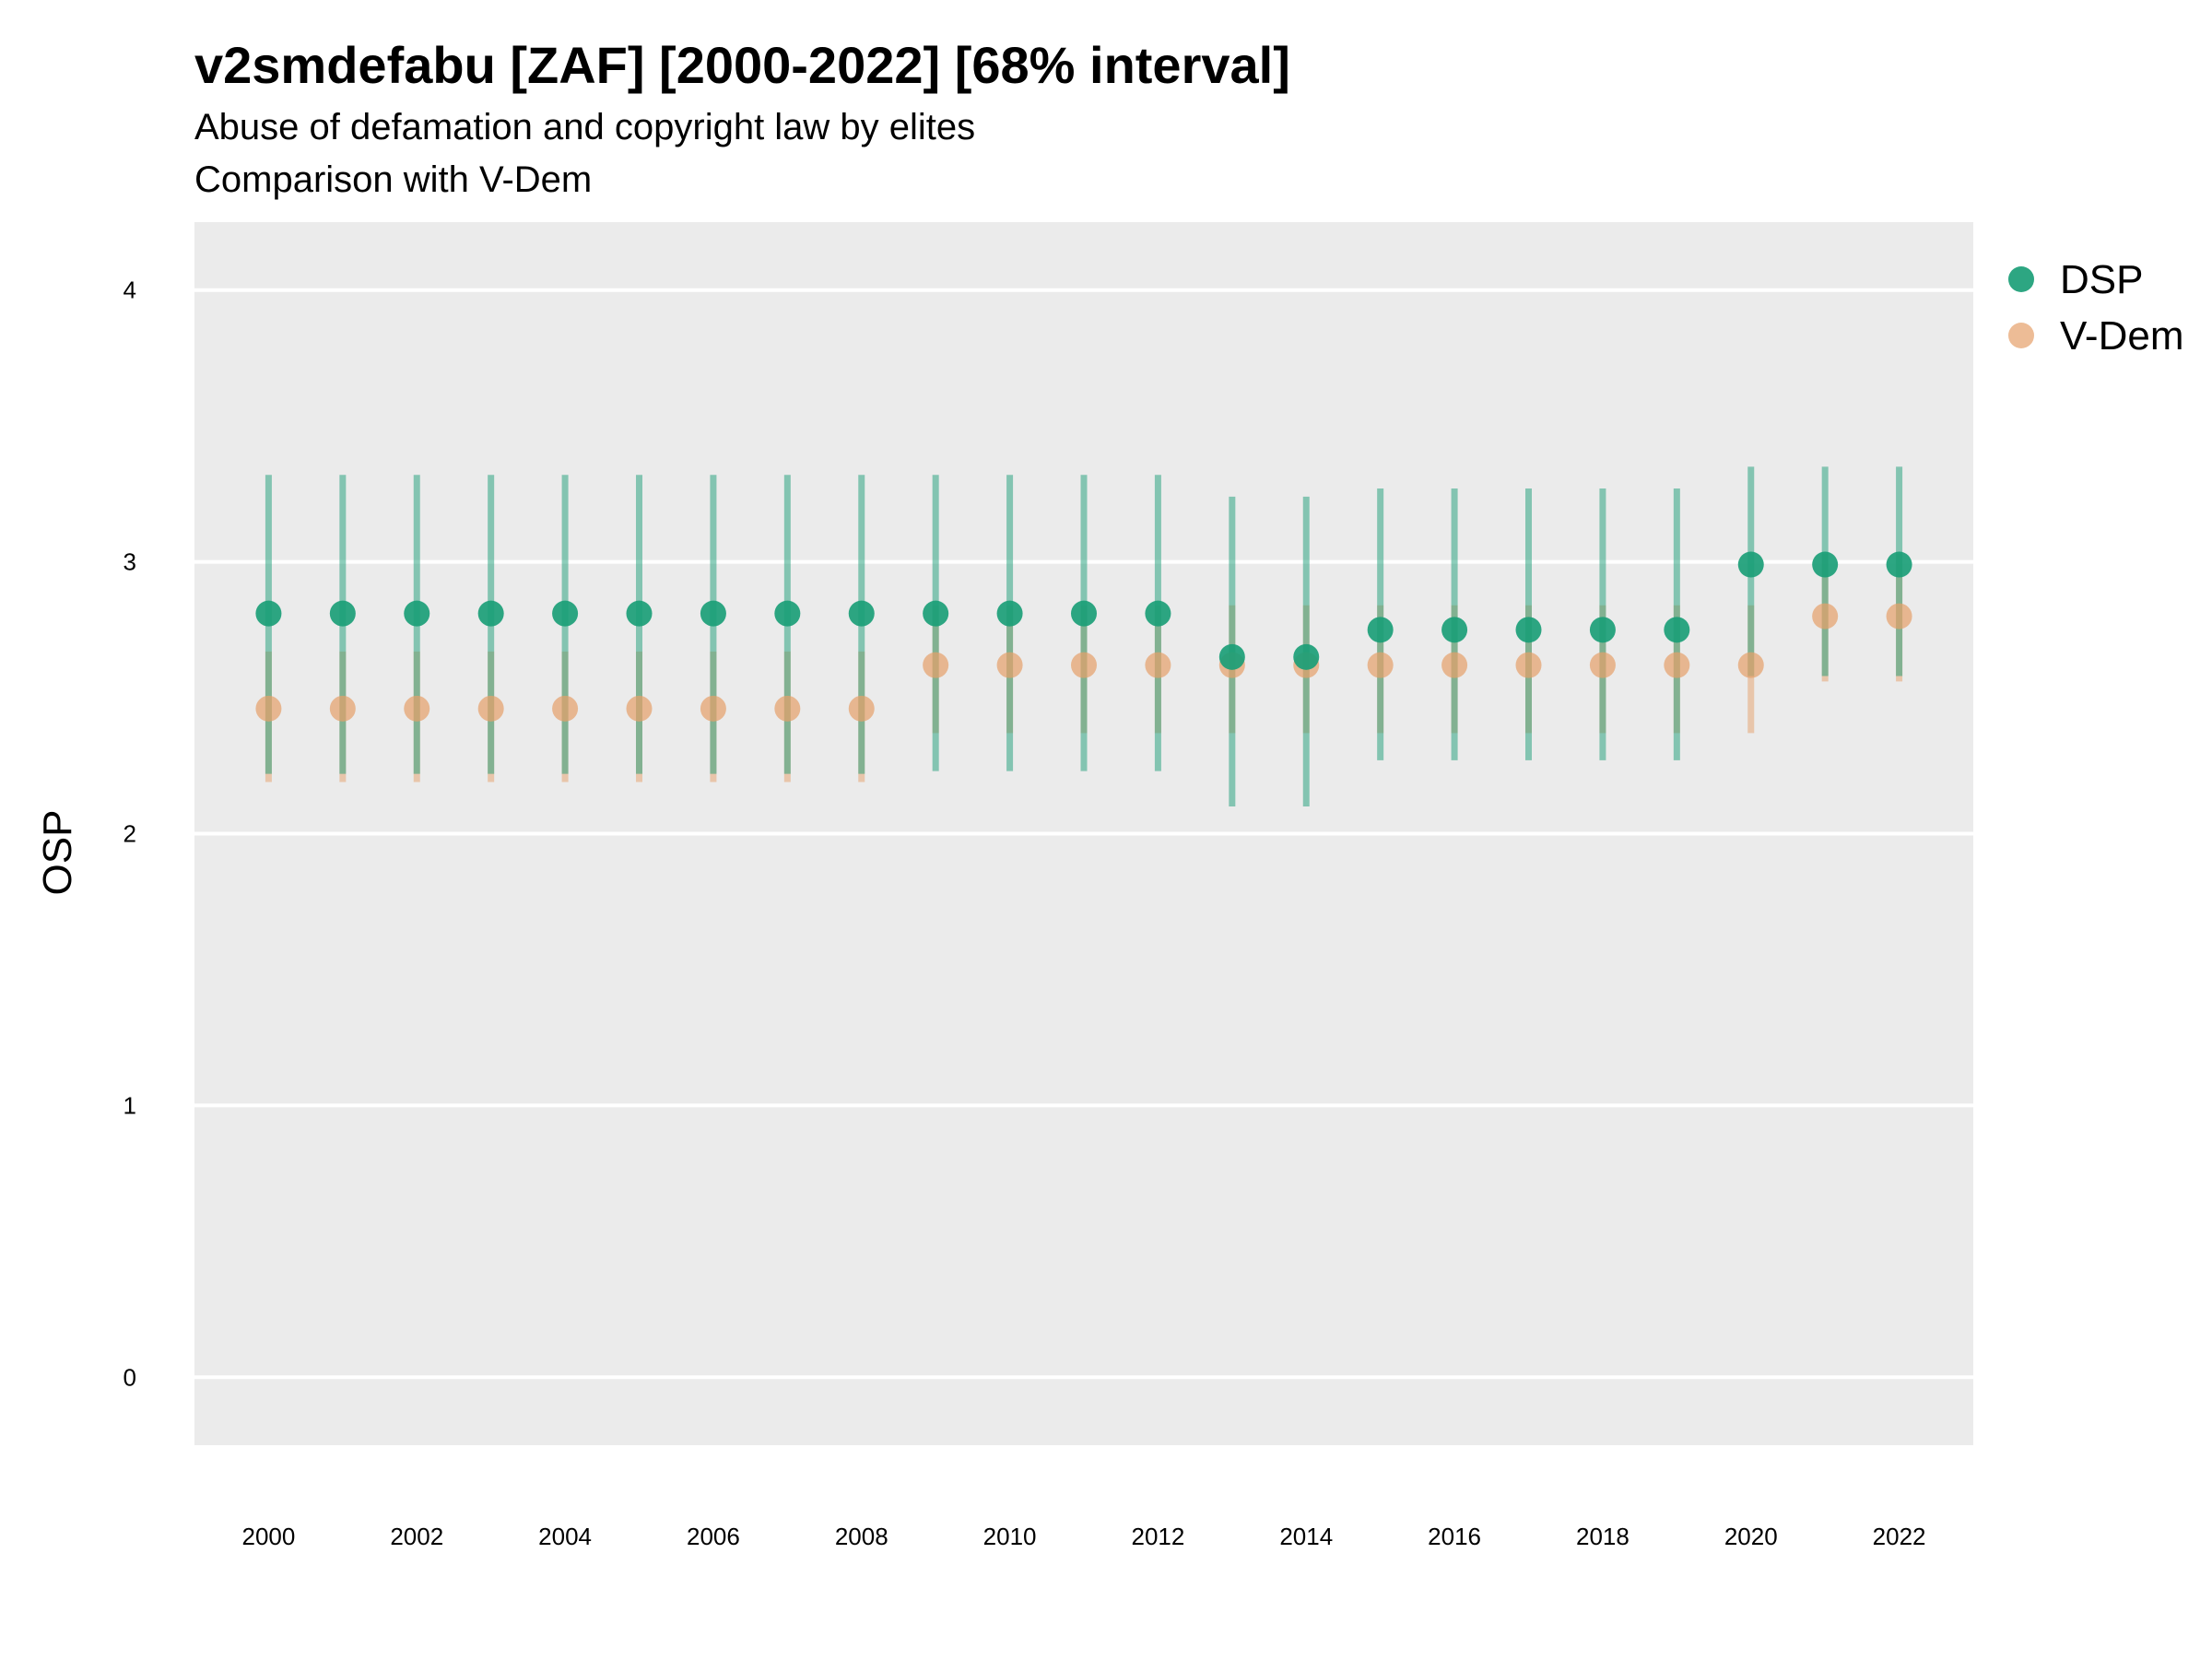 The width and height of the screenshot is (2212, 1659). Describe the element at coordinates (1009, 665) in the screenshot. I see `vdem-point-2010` at that location.